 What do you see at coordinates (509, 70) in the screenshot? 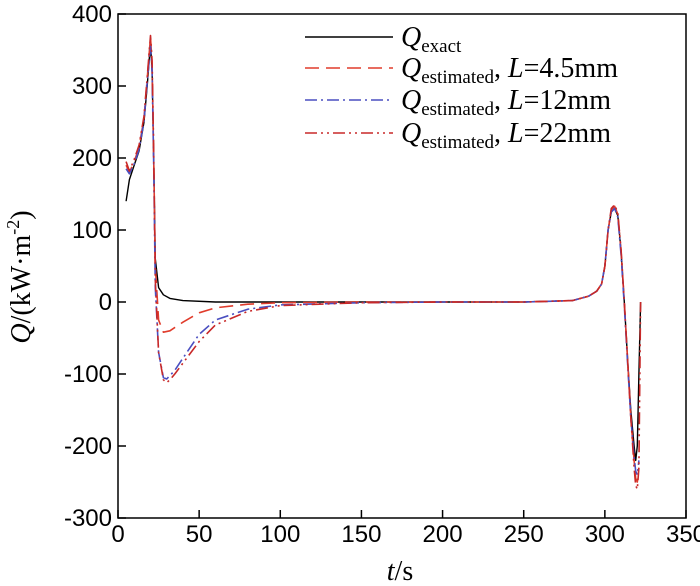
I see `legend-entry-1: Qestimated, L=4.5mm` at bounding box center [509, 70].